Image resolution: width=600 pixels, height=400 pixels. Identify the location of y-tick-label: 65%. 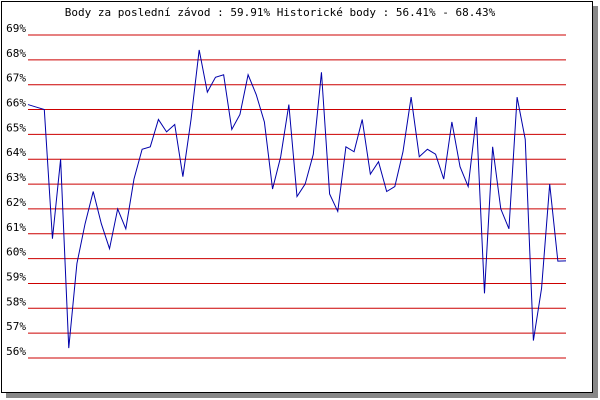
(16, 127).